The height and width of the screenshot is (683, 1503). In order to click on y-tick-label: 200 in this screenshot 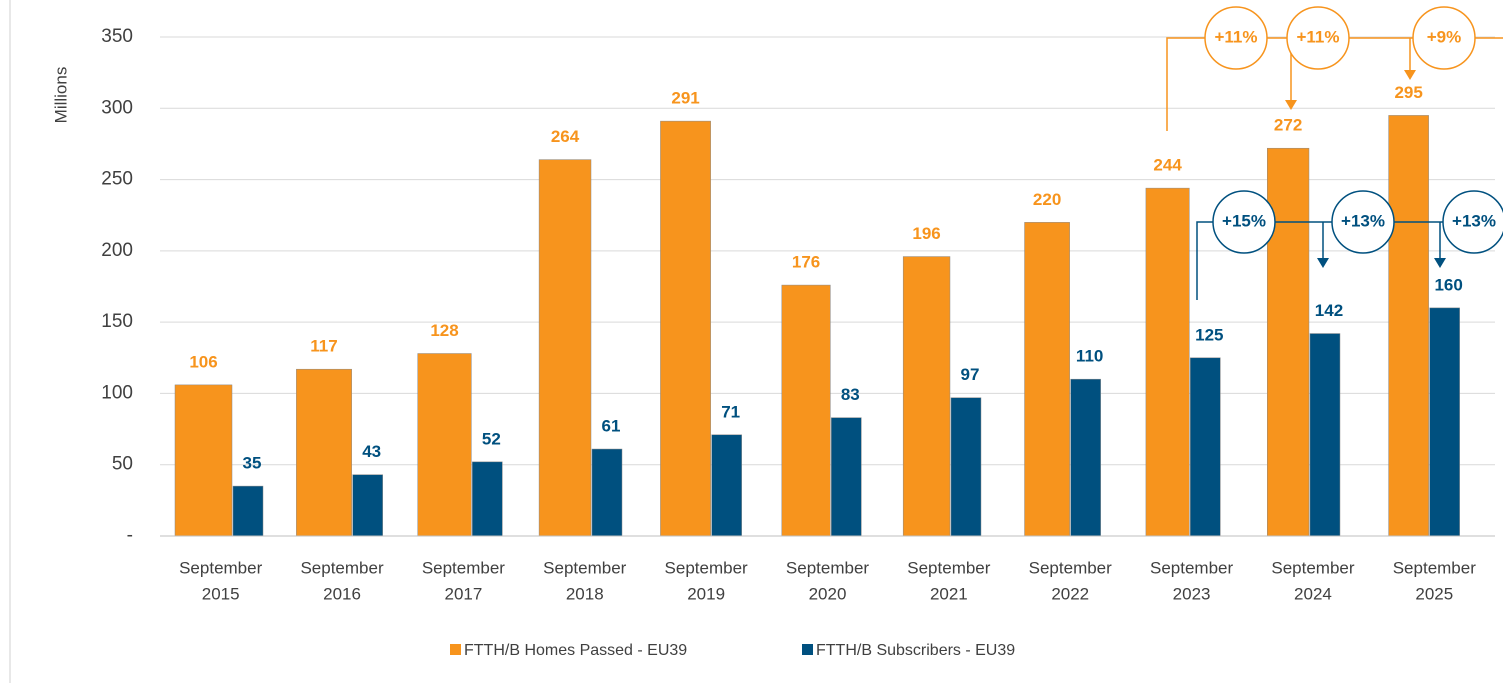, I will do `click(117, 250)`.